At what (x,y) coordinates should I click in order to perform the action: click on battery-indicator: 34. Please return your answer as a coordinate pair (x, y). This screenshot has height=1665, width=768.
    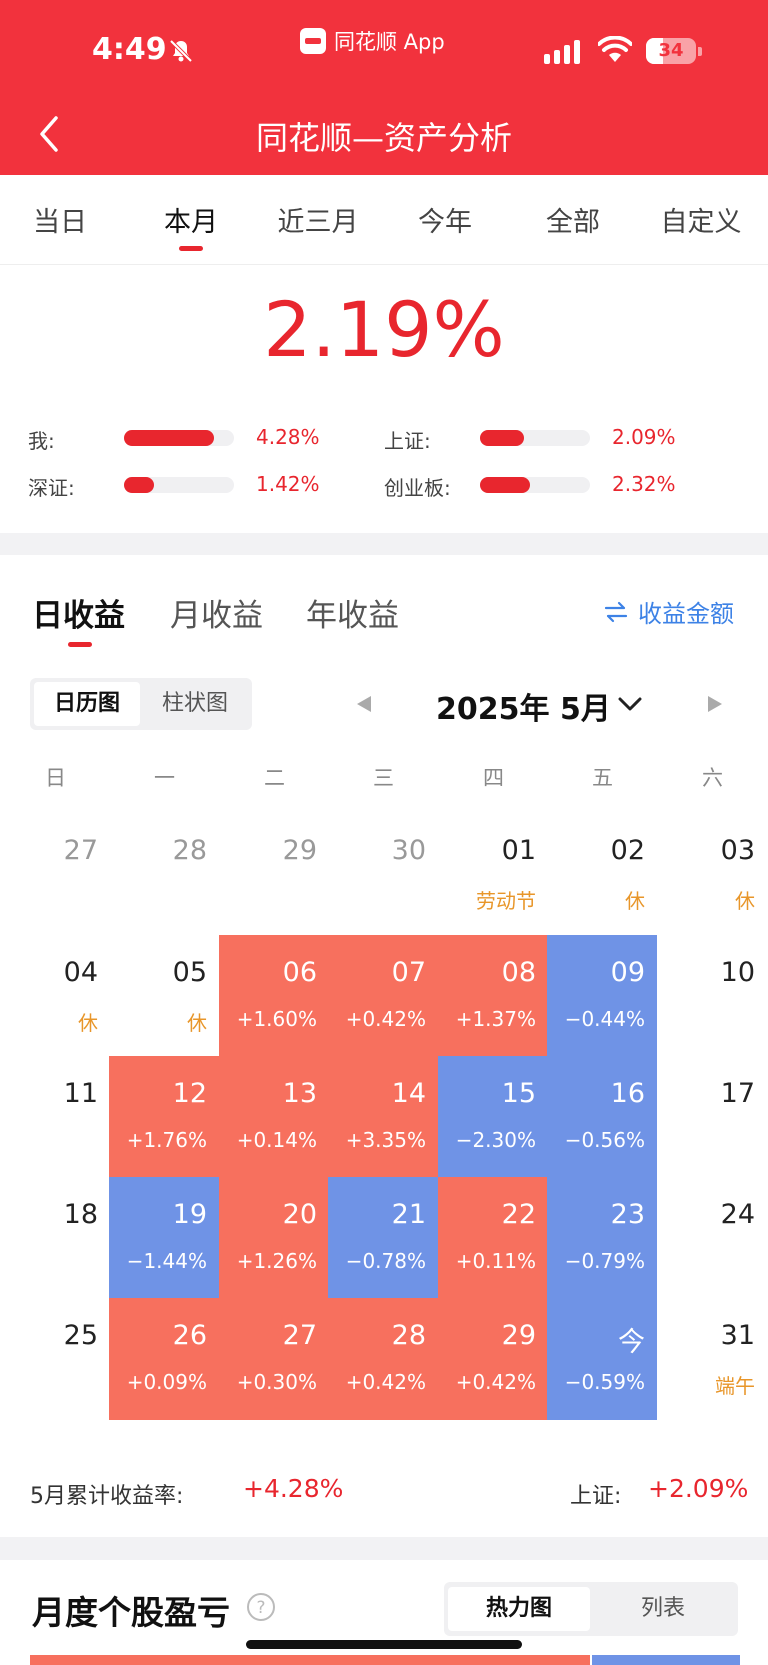
    Looking at the image, I should click on (671, 51).